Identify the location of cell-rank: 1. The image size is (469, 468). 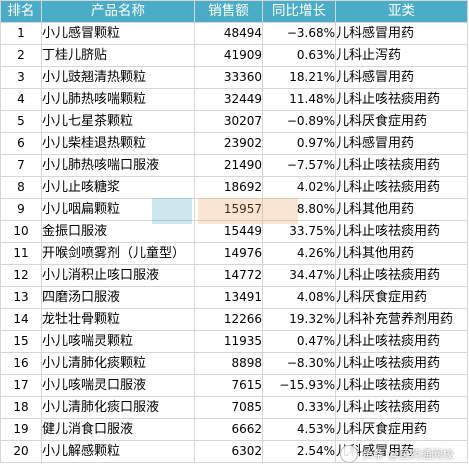
(21, 33).